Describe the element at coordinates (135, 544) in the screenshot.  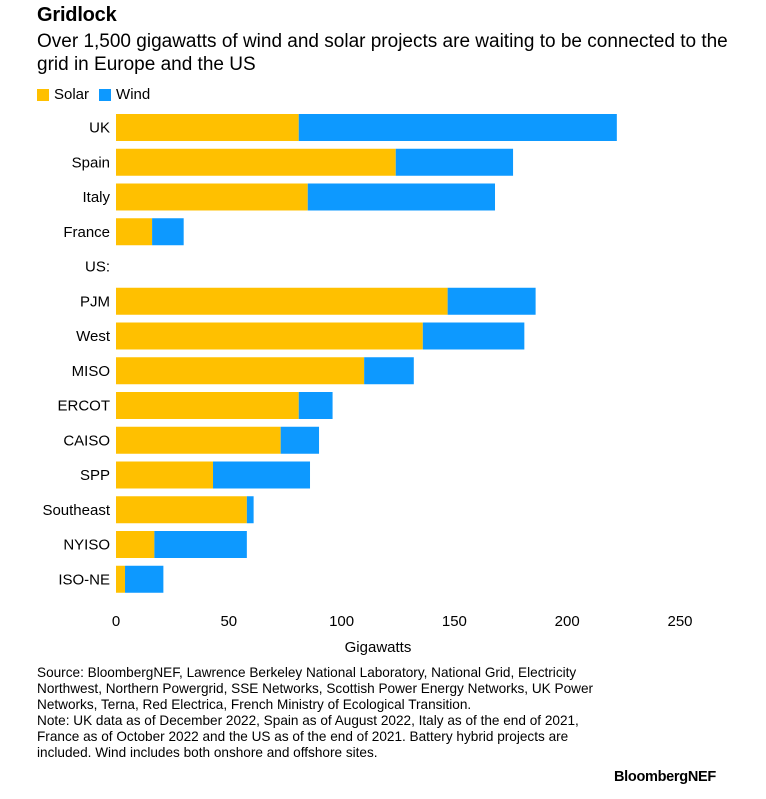
I see `bar-solar-nyiso` at that location.